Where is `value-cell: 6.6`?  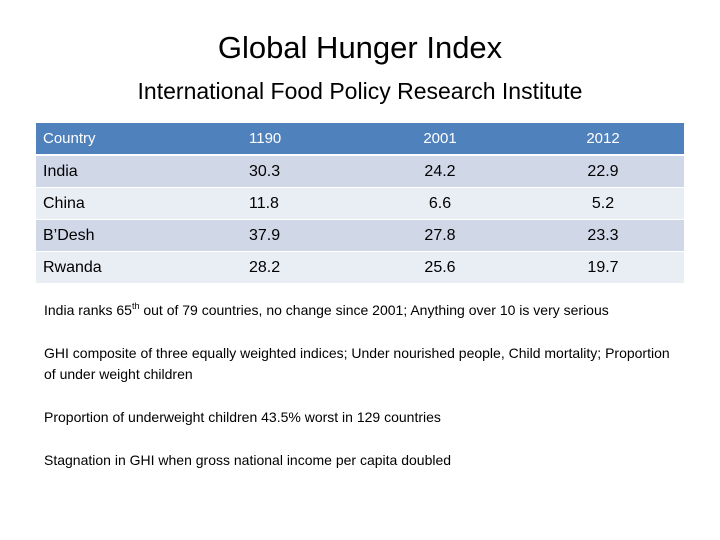
value-cell: 6.6 is located at coordinates (440, 203).